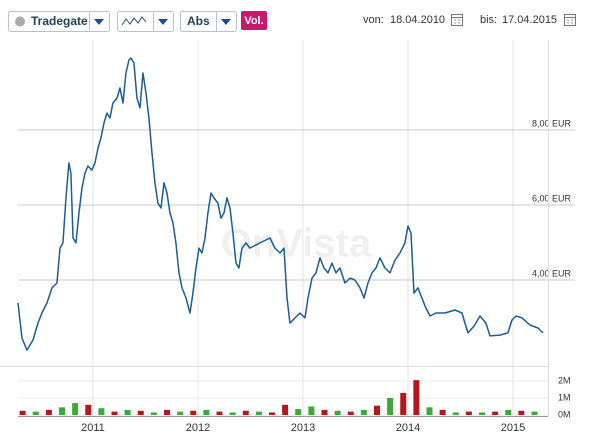 The image size is (610, 447). What do you see at coordinates (513, 428) in the screenshot?
I see `x-tick-label: 2015` at bounding box center [513, 428].